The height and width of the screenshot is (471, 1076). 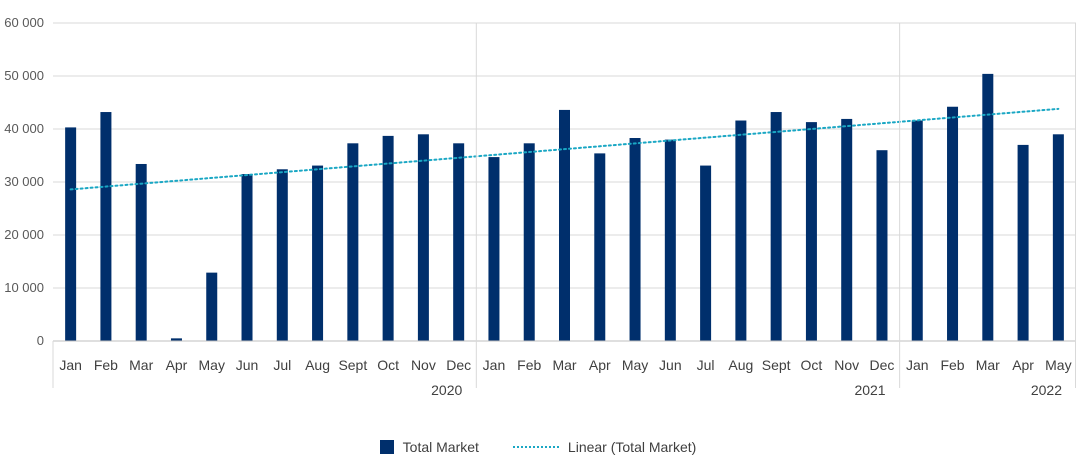 I want to click on y-tick-label: 20 000, so click(x=24, y=234).